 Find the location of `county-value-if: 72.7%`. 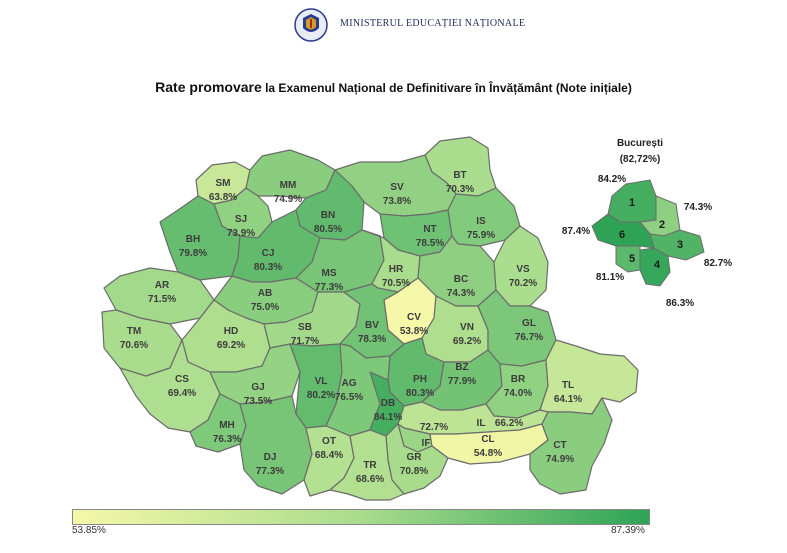

county-value-if: 72.7% is located at coordinates (434, 427).